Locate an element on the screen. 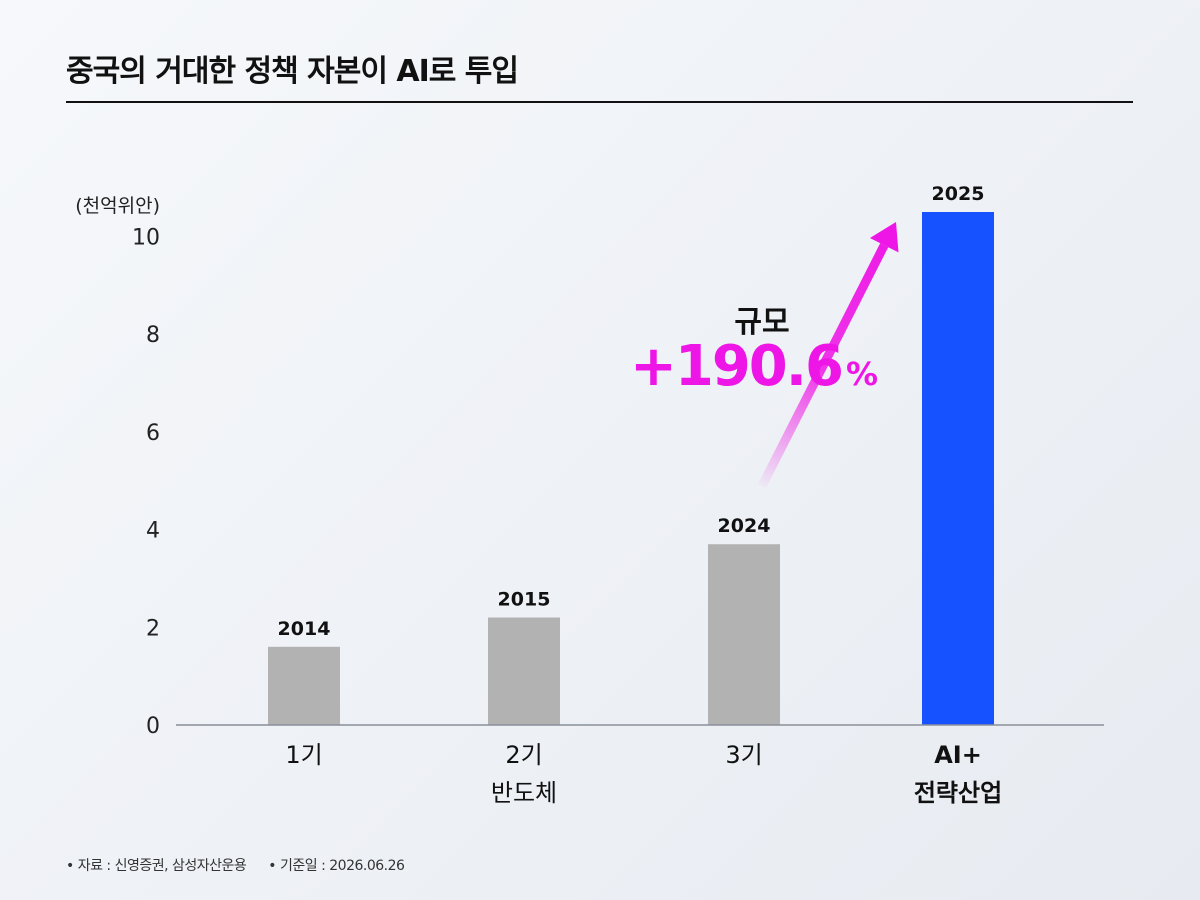  x-tick-label: 2기 is located at coordinates (523, 755).